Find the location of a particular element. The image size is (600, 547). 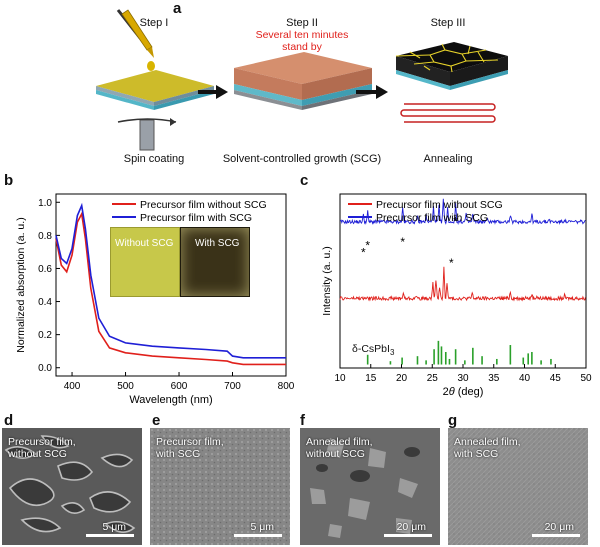

inset-photo-without-scg: Without SCG is located at coordinates (145, 262).